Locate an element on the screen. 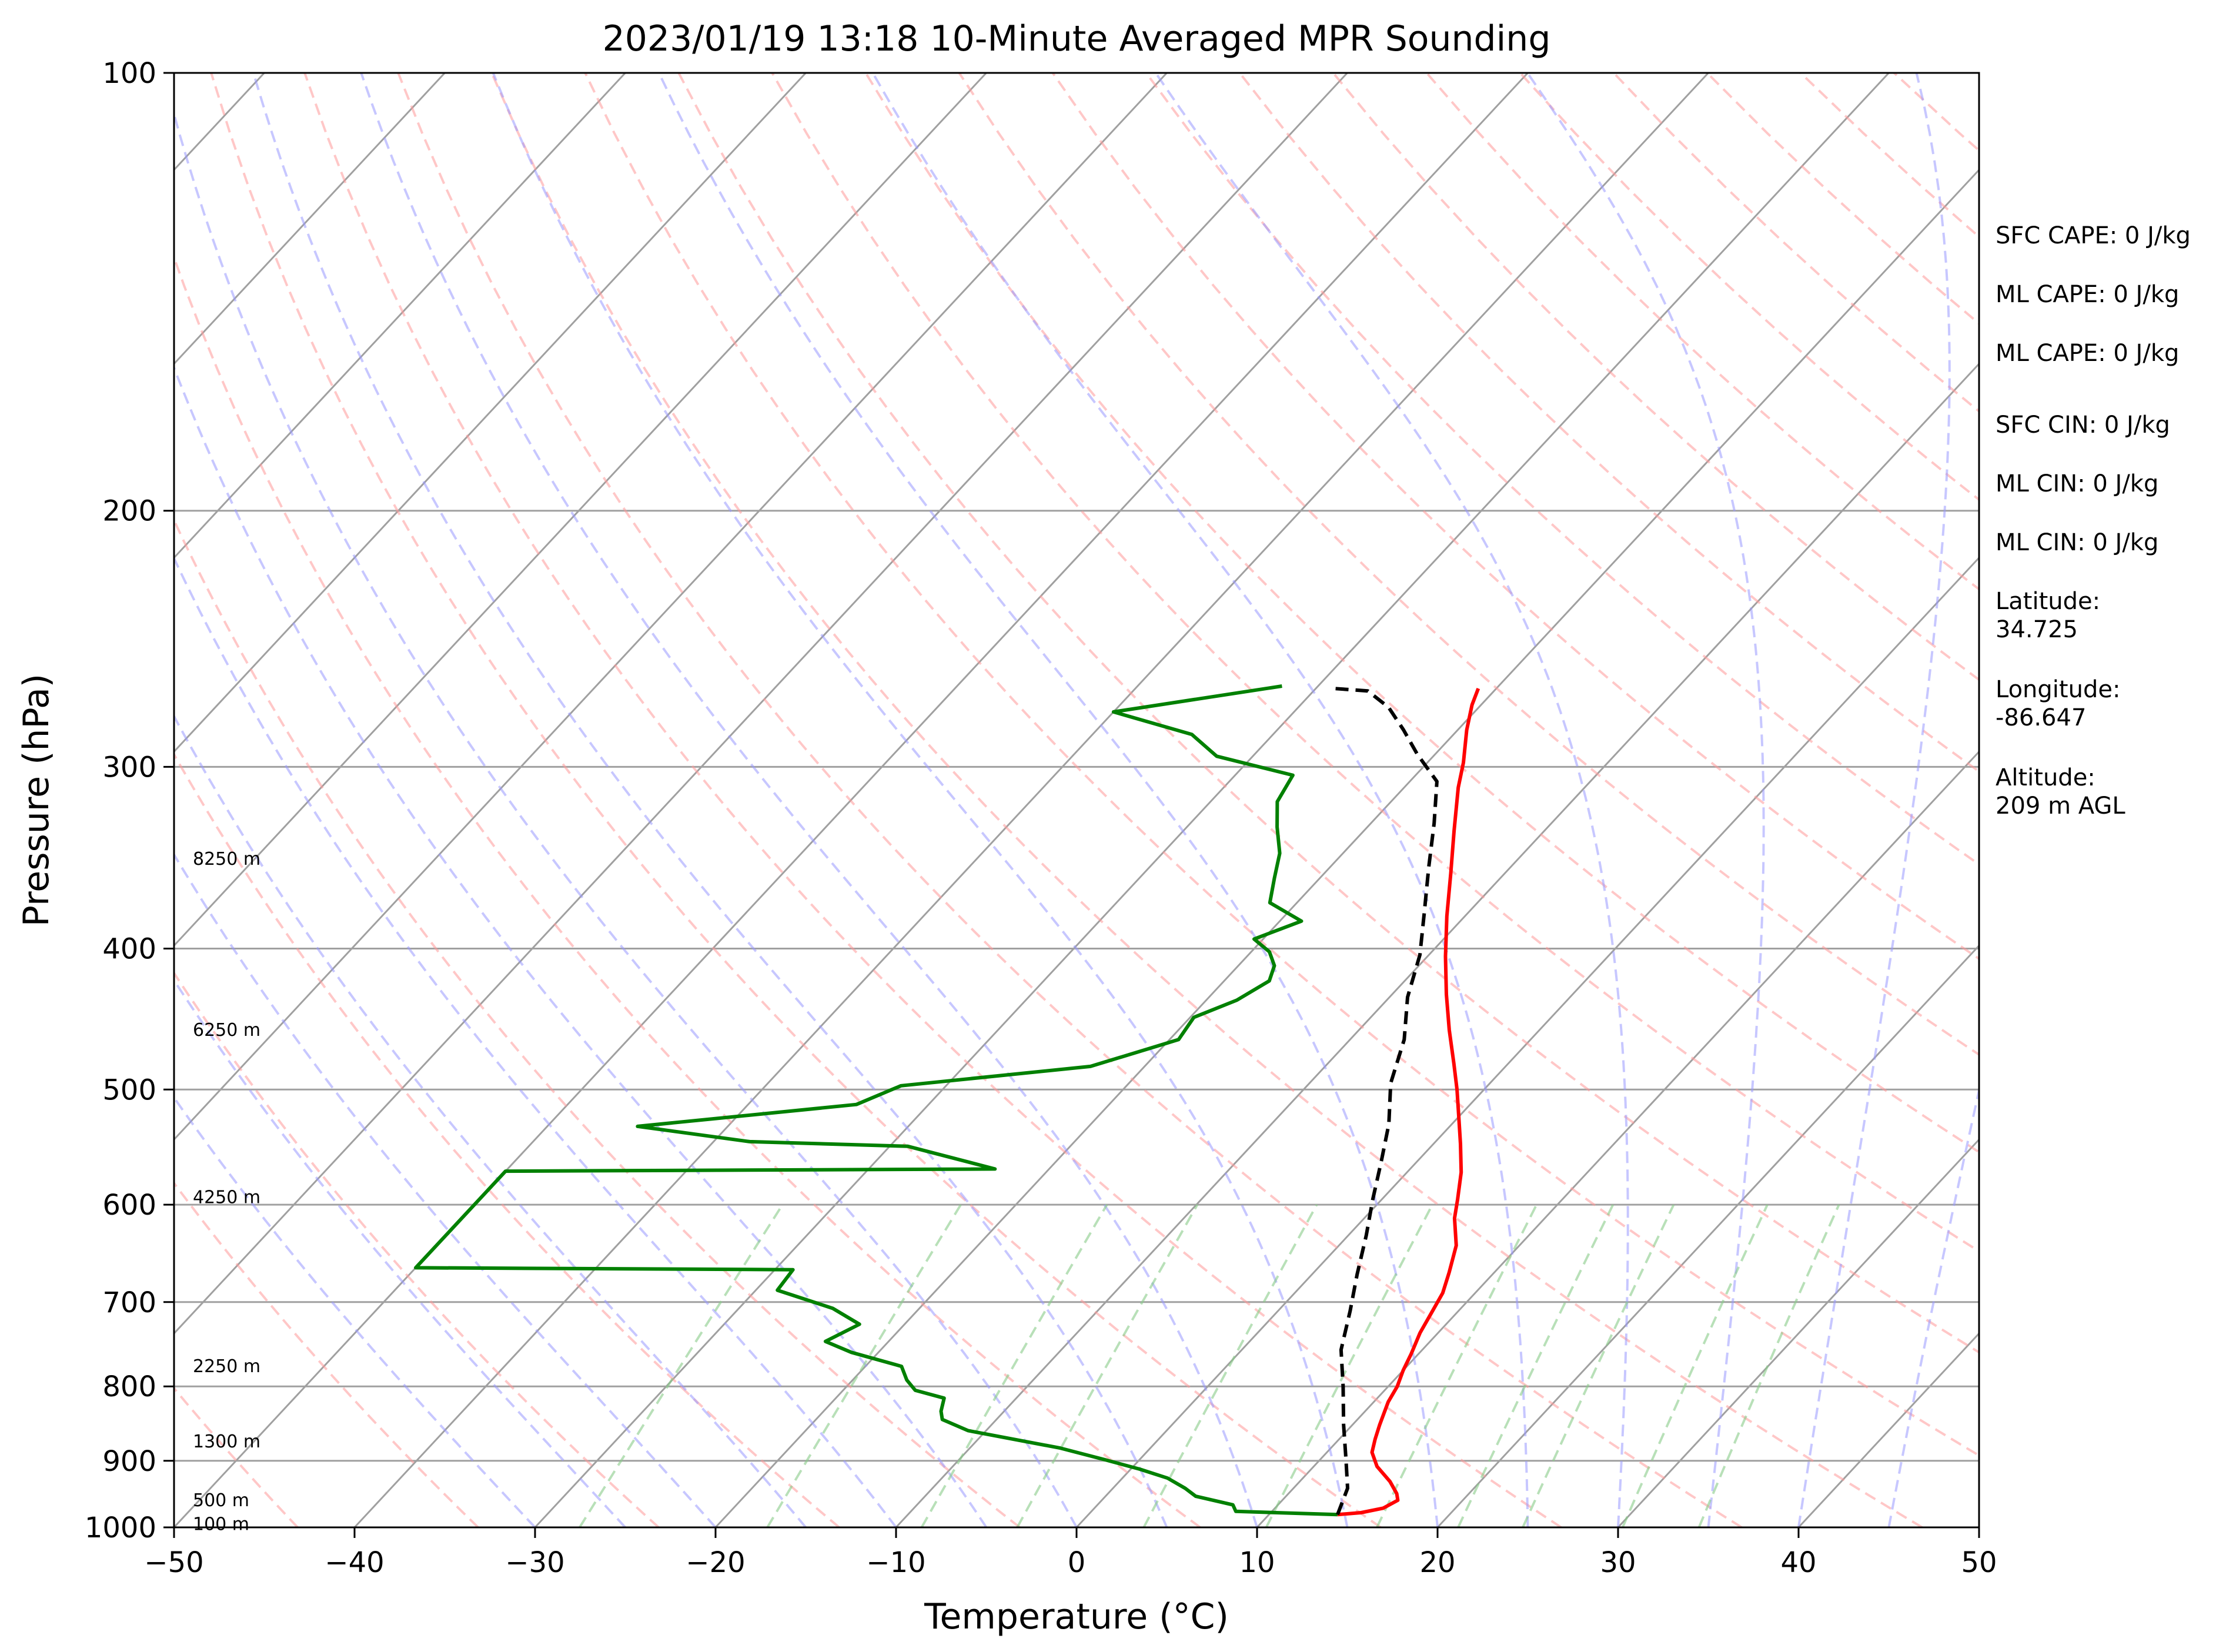  height-label: 6250 m is located at coordinates (227, 1030).